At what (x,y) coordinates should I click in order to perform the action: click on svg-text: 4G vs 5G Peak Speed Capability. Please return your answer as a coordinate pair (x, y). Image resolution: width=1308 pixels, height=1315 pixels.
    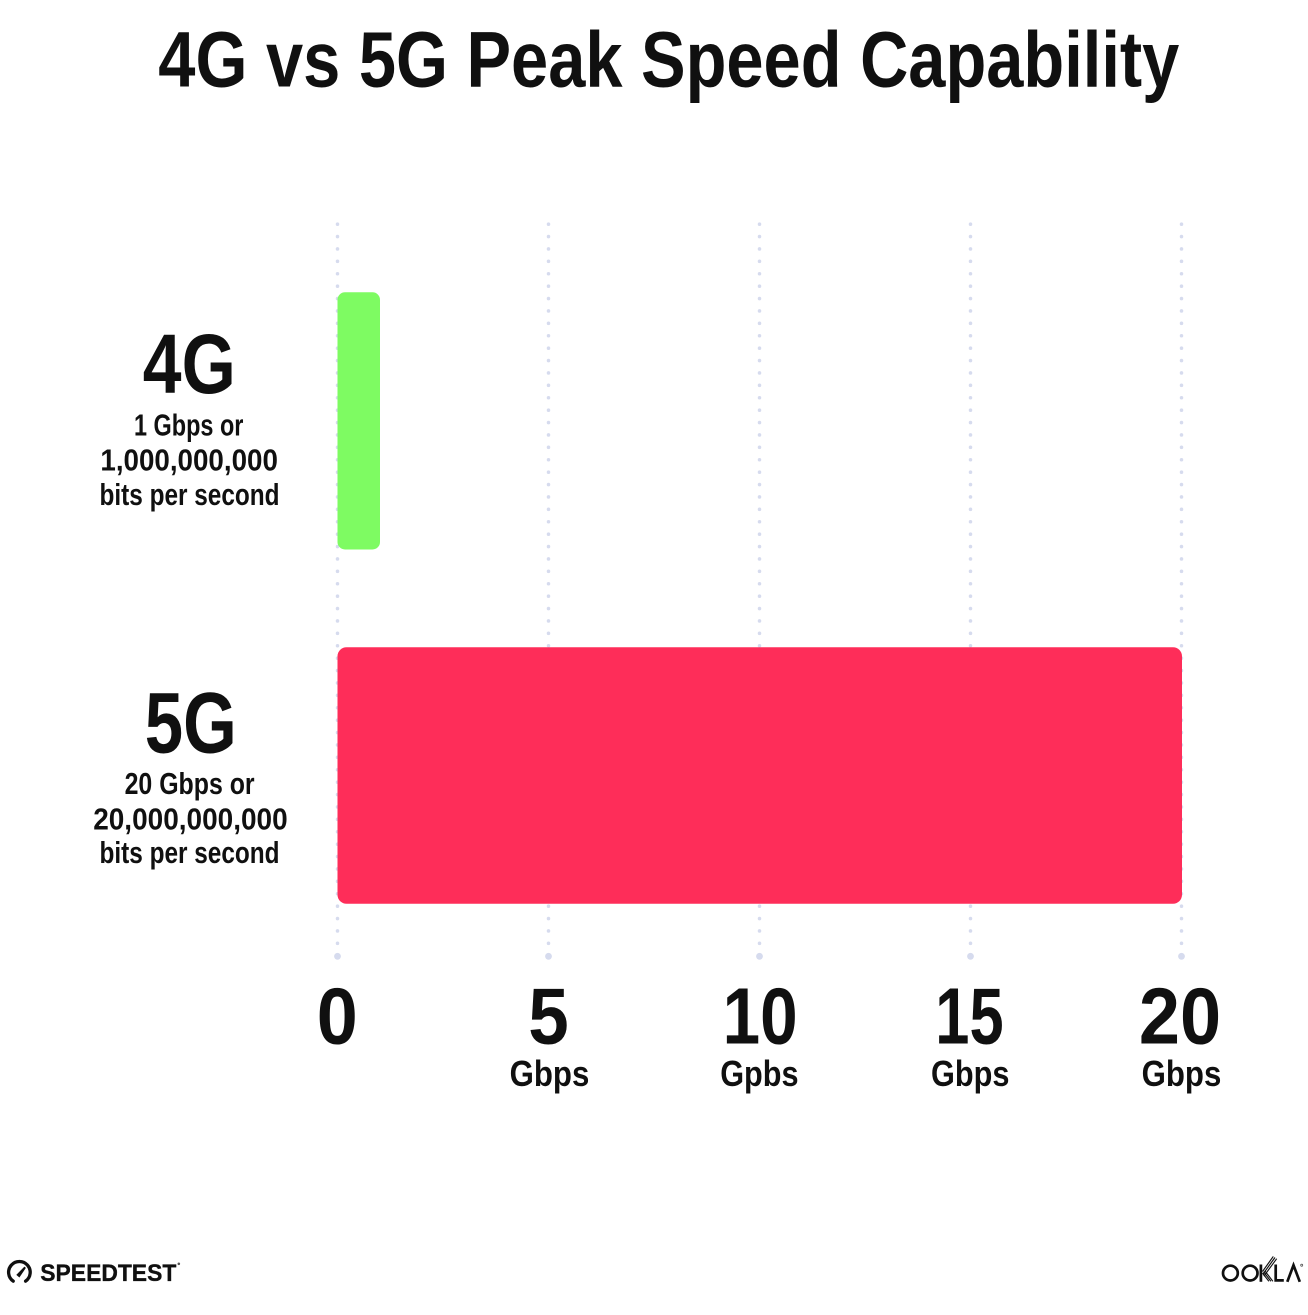
    Looking at the image, I should click on (668, 58).